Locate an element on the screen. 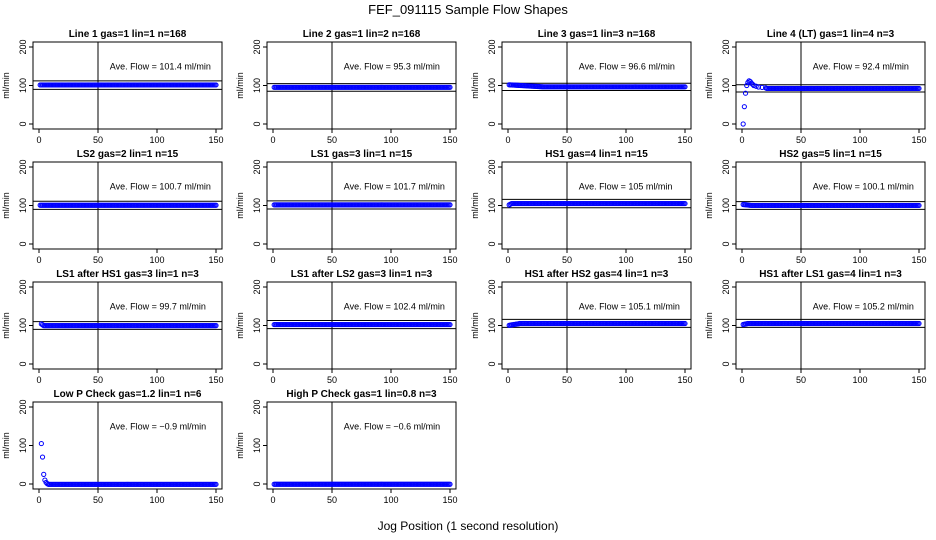  figure-xlabel: Jog Position (1 second resolution) is located at coordinates (468, 526).